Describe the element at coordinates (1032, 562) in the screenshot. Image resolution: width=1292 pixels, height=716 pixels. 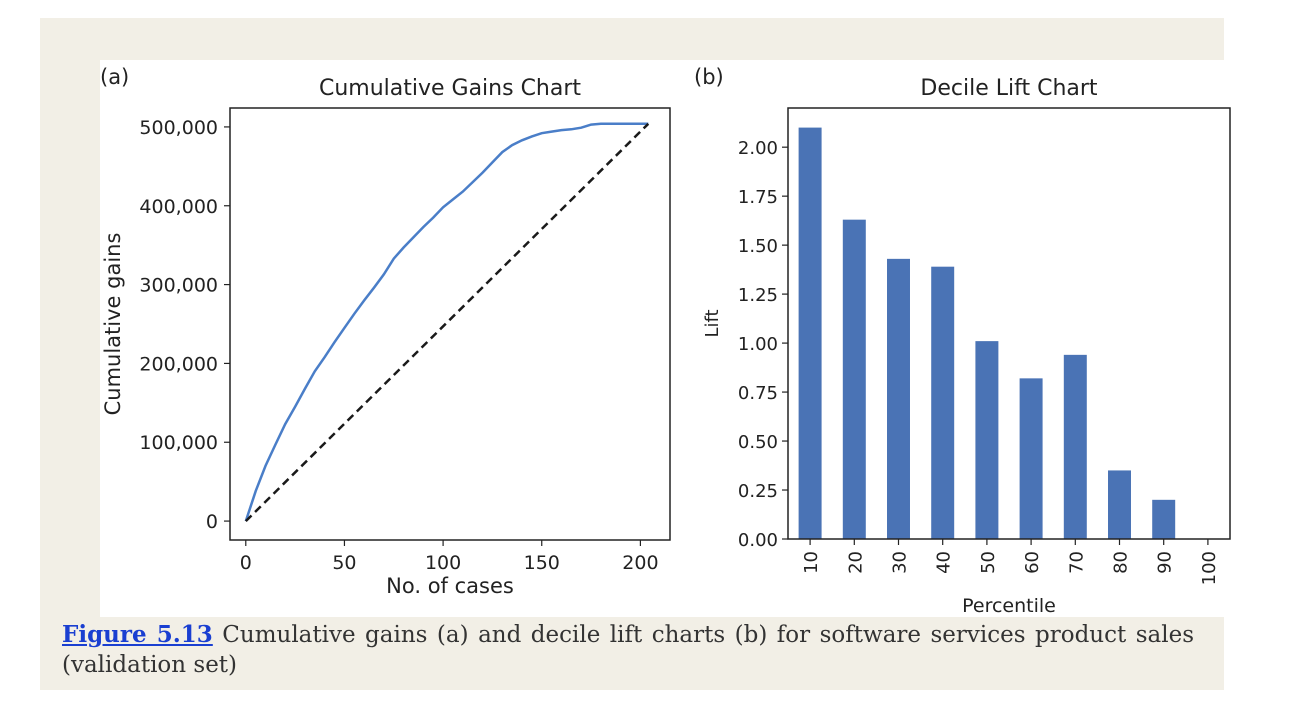
I see `x-tick-label-b: 60` at that location.